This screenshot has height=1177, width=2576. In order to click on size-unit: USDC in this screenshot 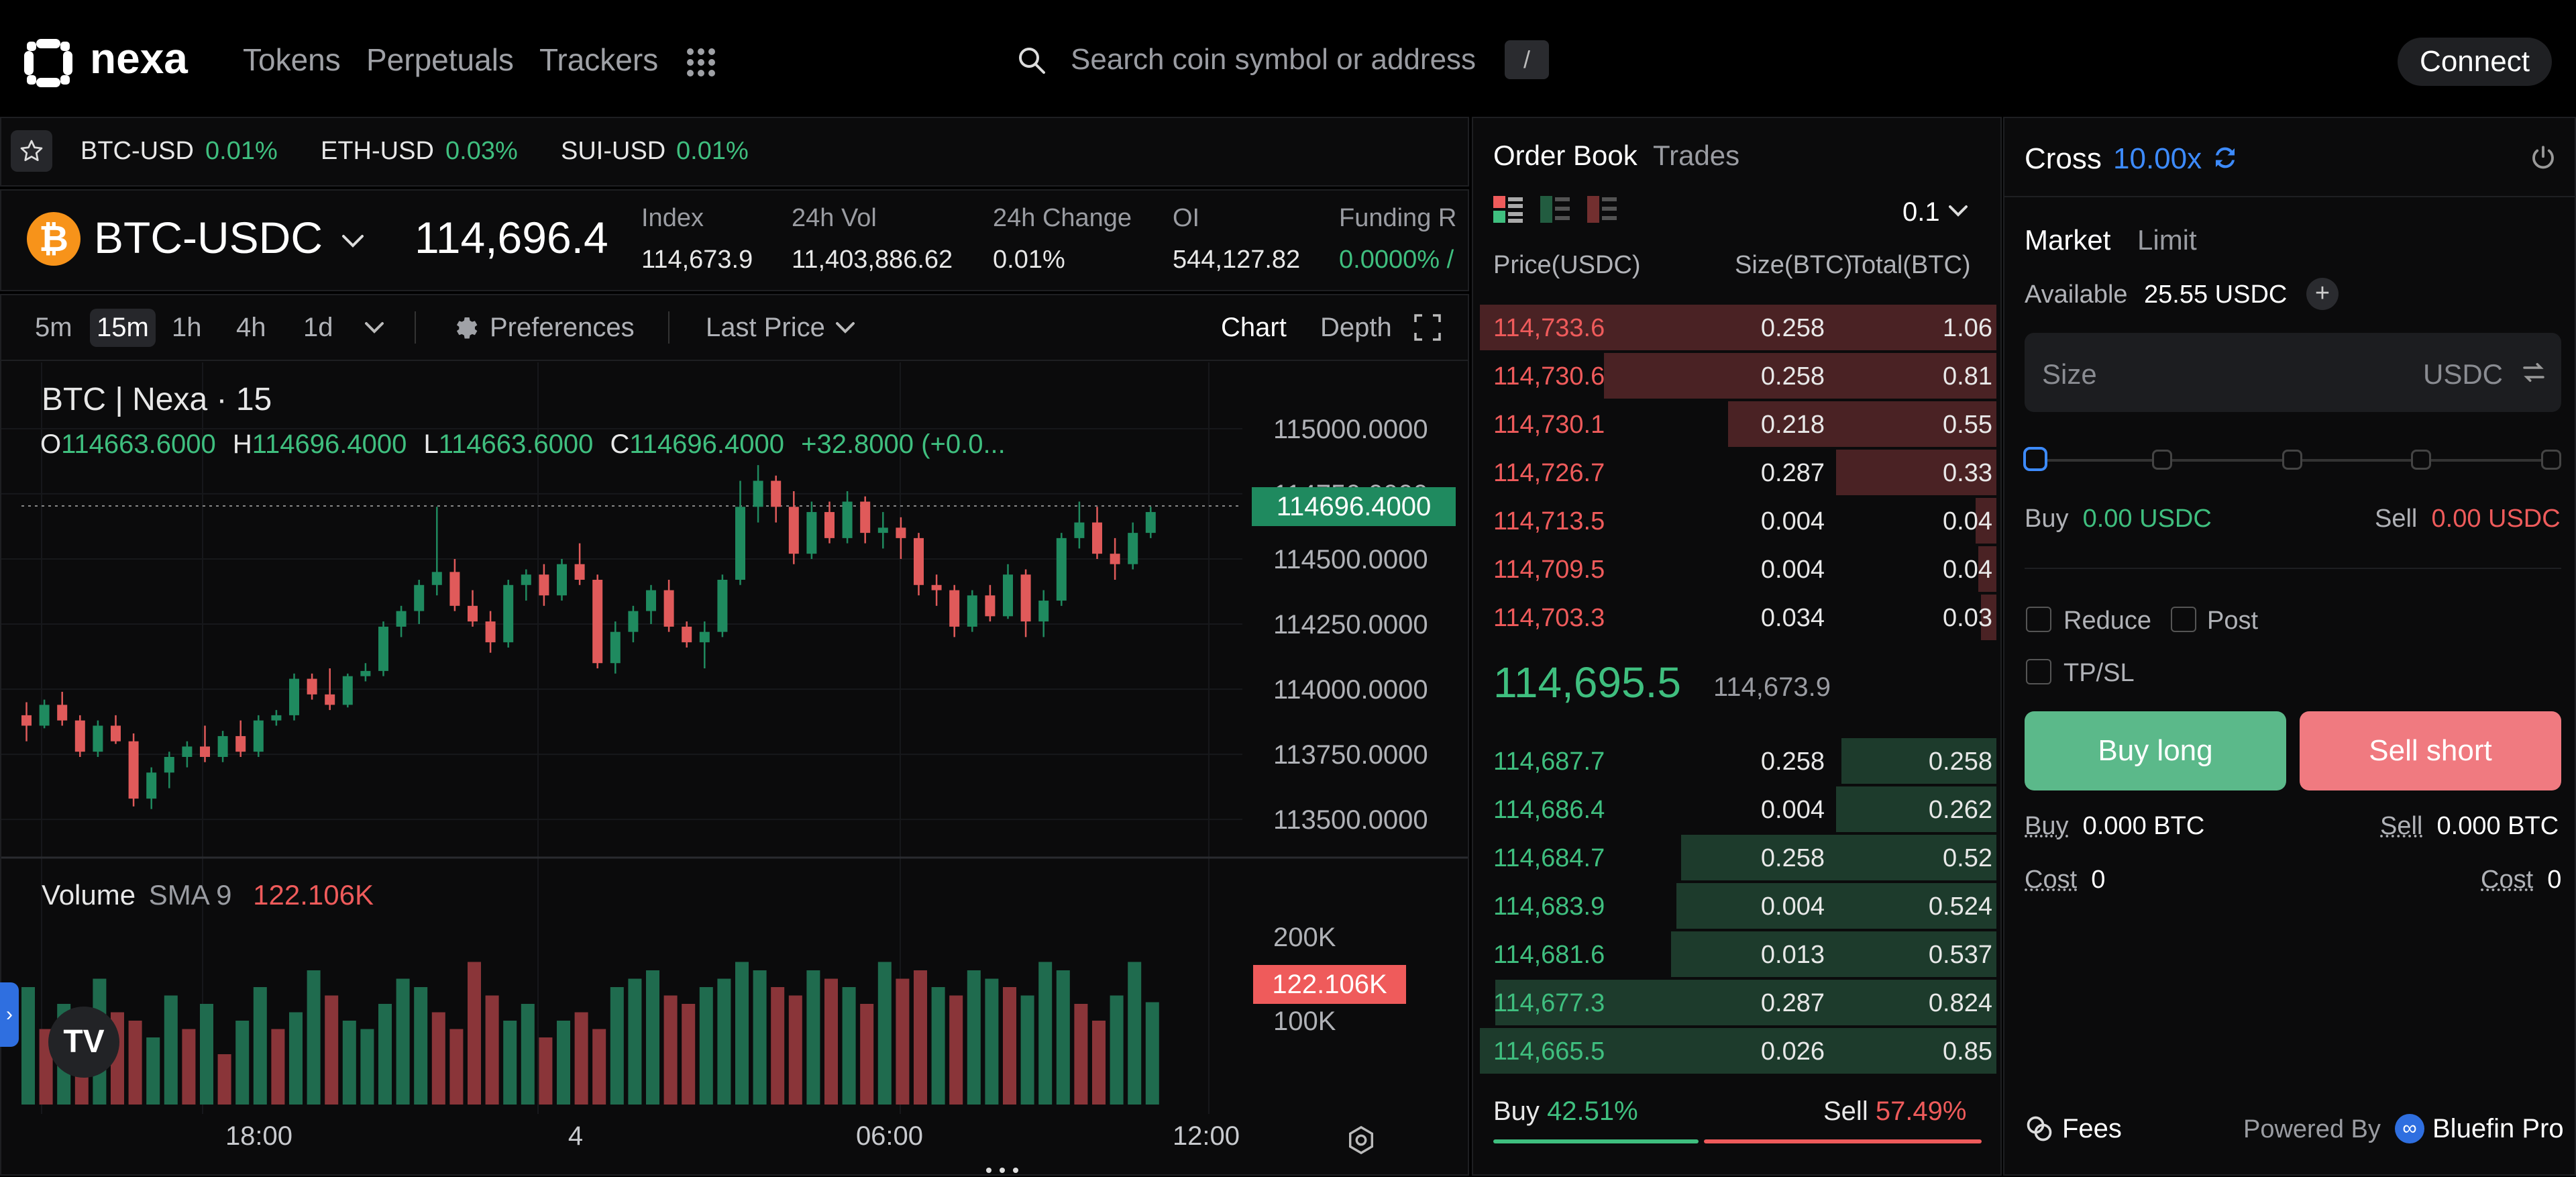, I will do `click(2463, 374)`.